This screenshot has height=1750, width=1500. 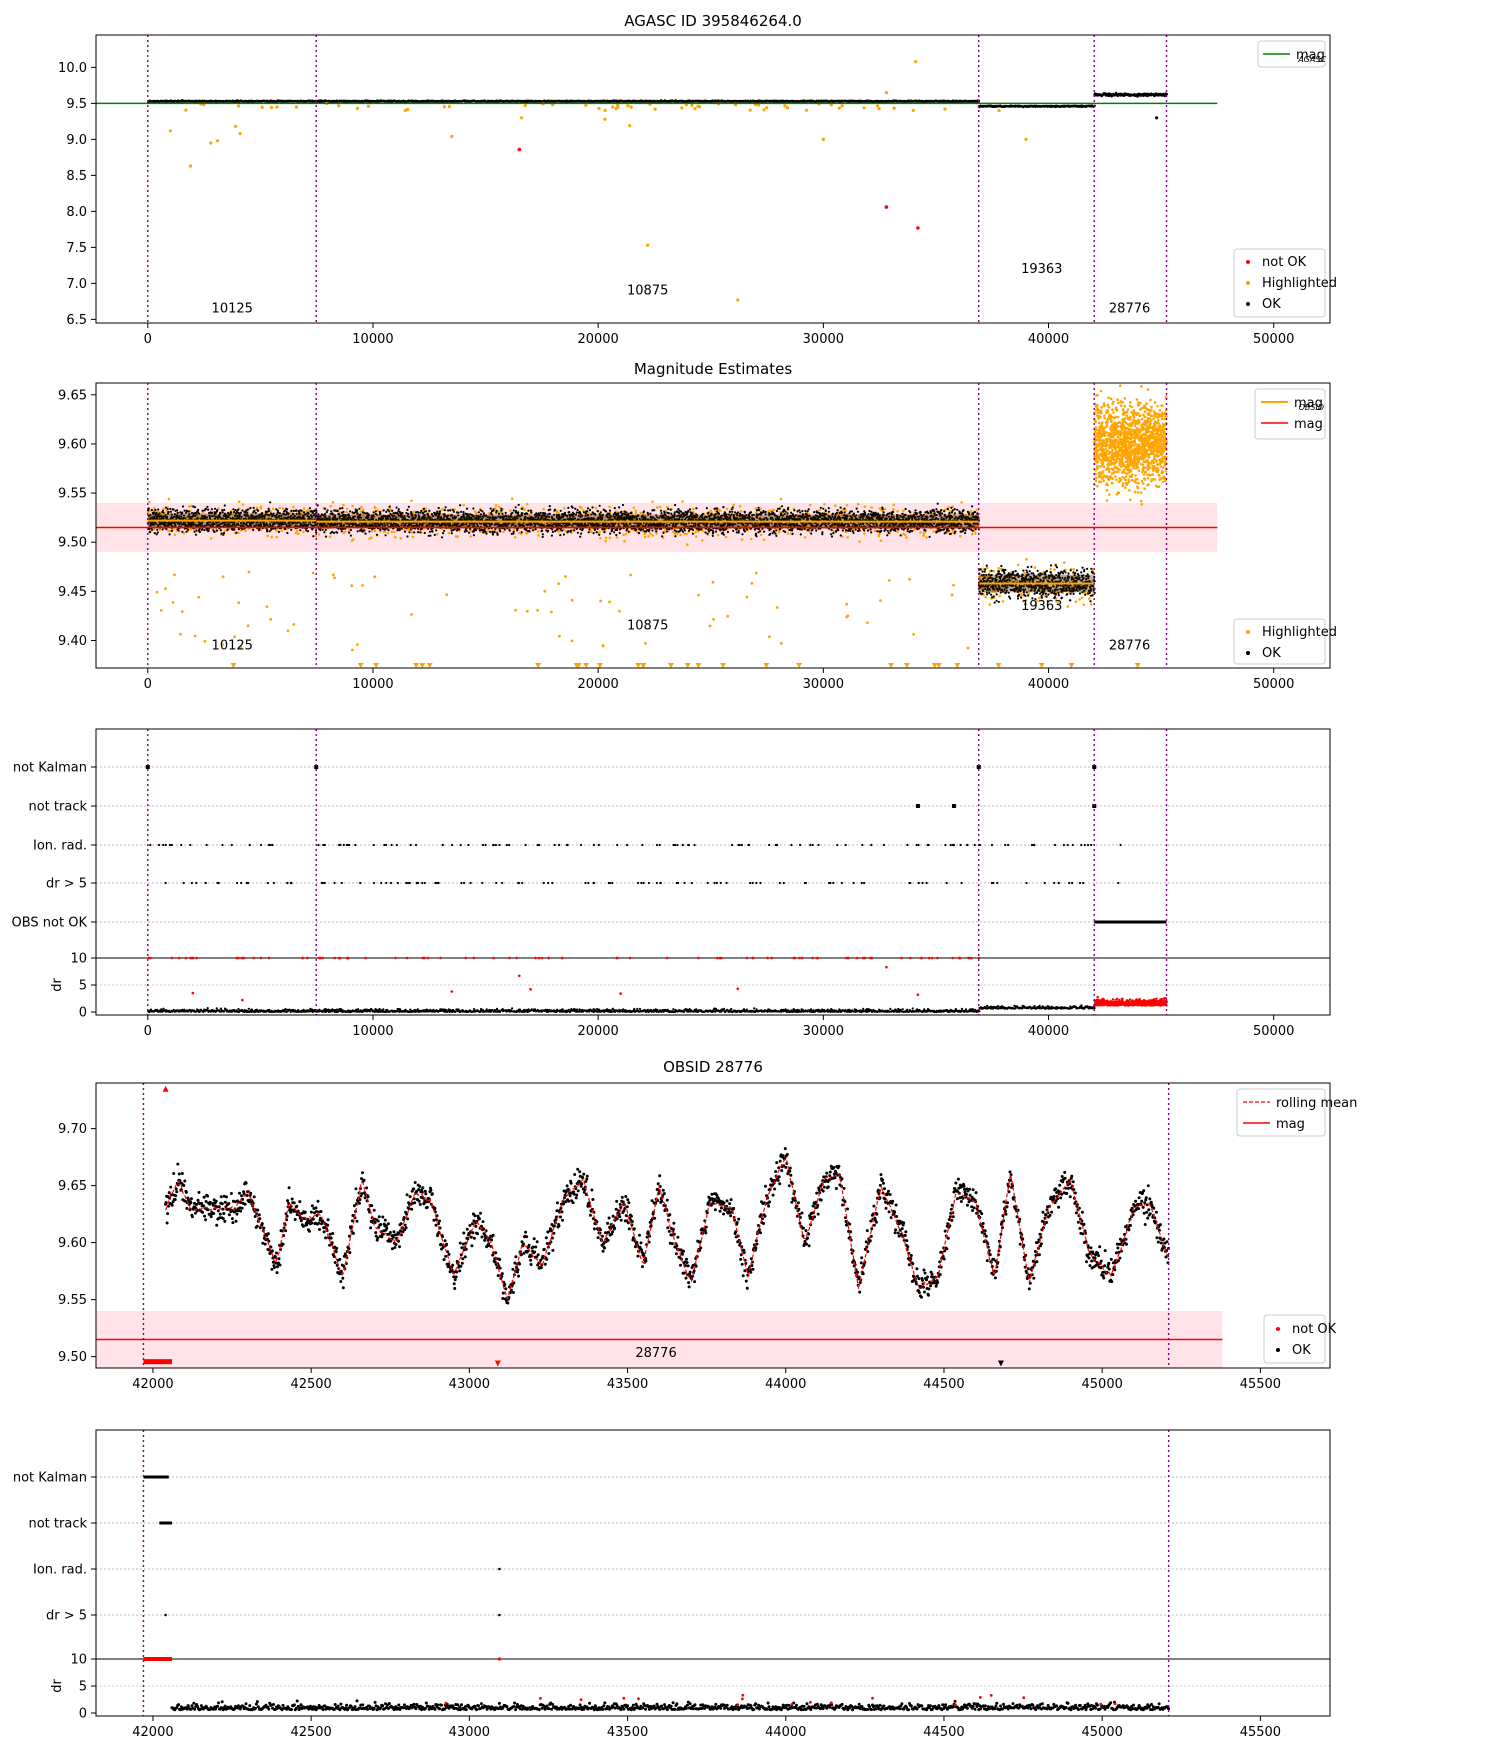 What do you see at coordinates (823, 339) in the screenshot?
I see `x-tick-label: 30000` at bounding box center [823, 339].